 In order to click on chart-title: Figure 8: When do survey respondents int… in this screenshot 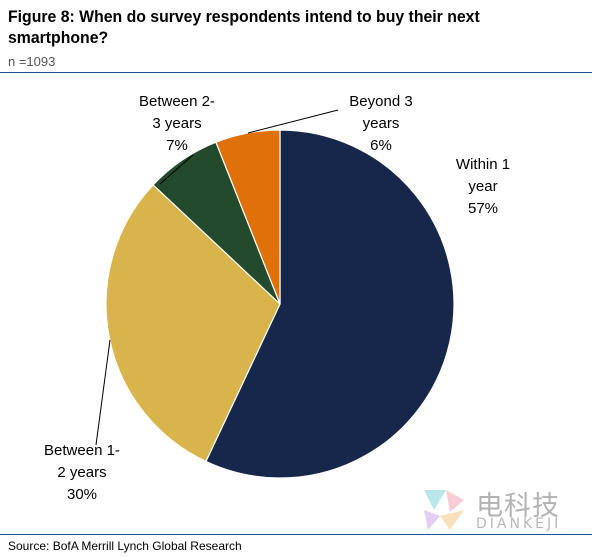, I will do `click(244, 27)`.